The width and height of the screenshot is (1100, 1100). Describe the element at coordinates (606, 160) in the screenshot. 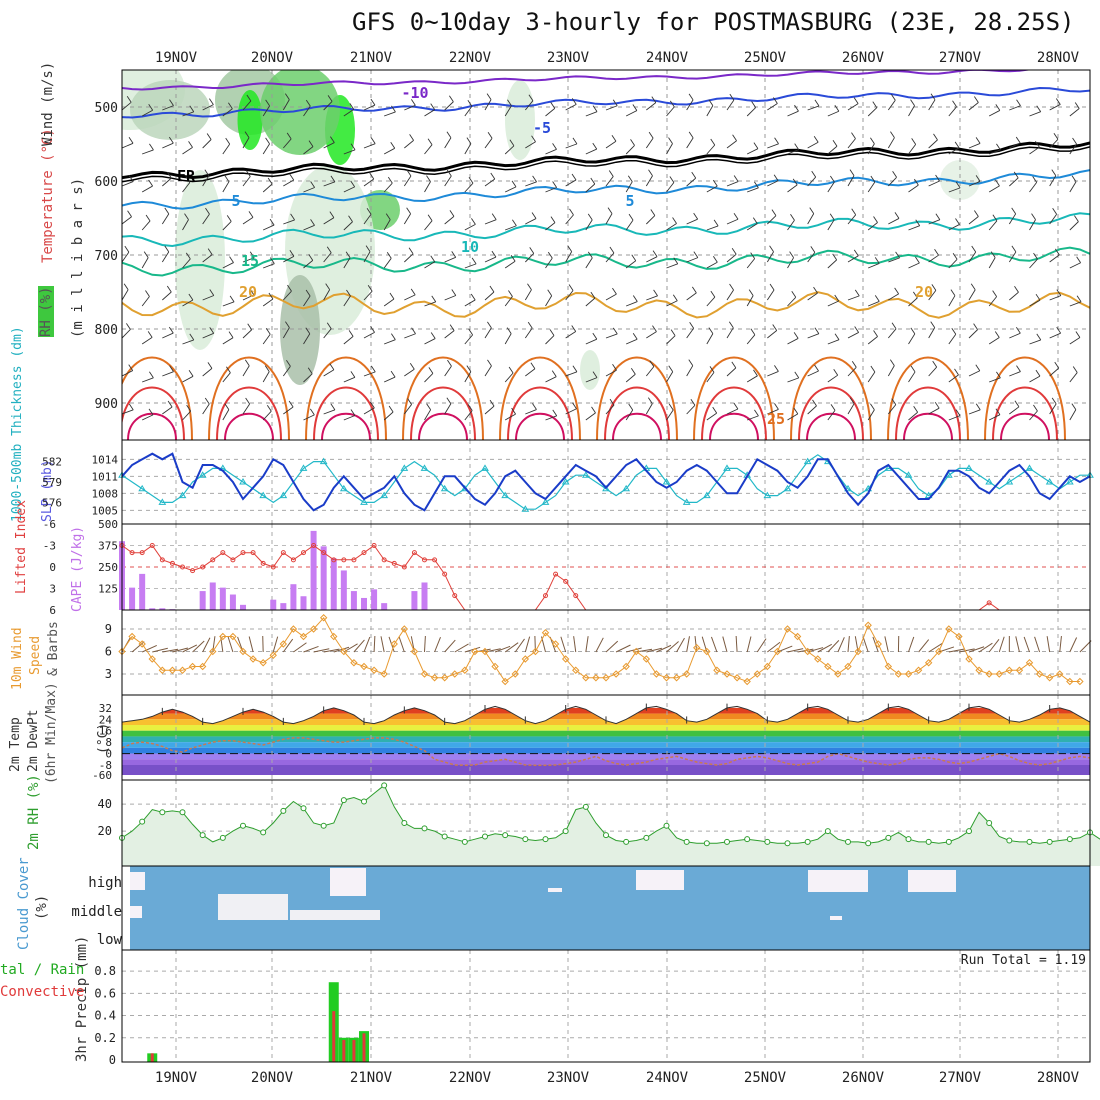

I see `isotherm-freezing` at that location.